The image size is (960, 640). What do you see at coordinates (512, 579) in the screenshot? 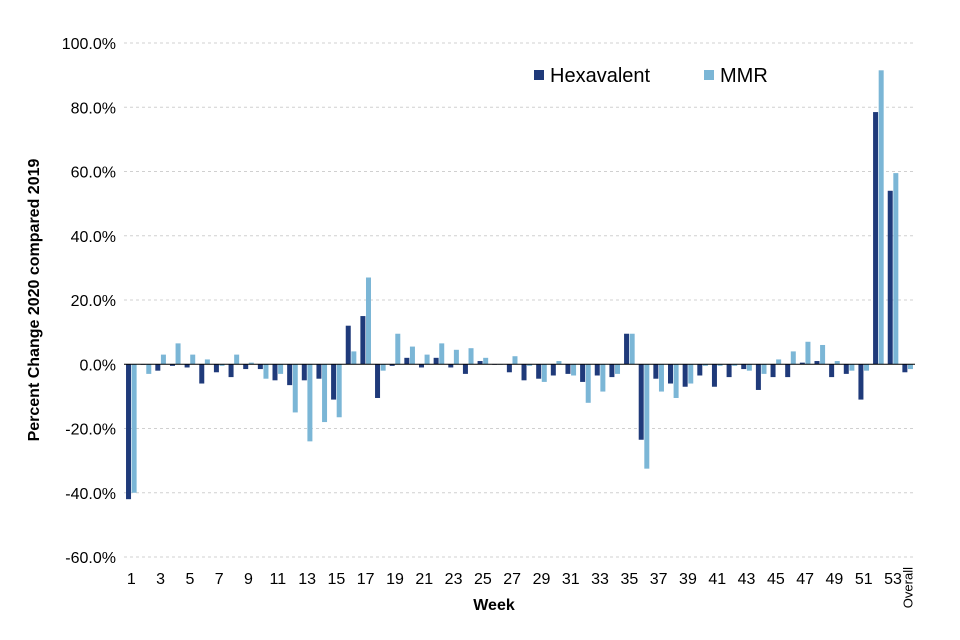
I see `x-tick-label: 27` at bounding box center [512, 579].